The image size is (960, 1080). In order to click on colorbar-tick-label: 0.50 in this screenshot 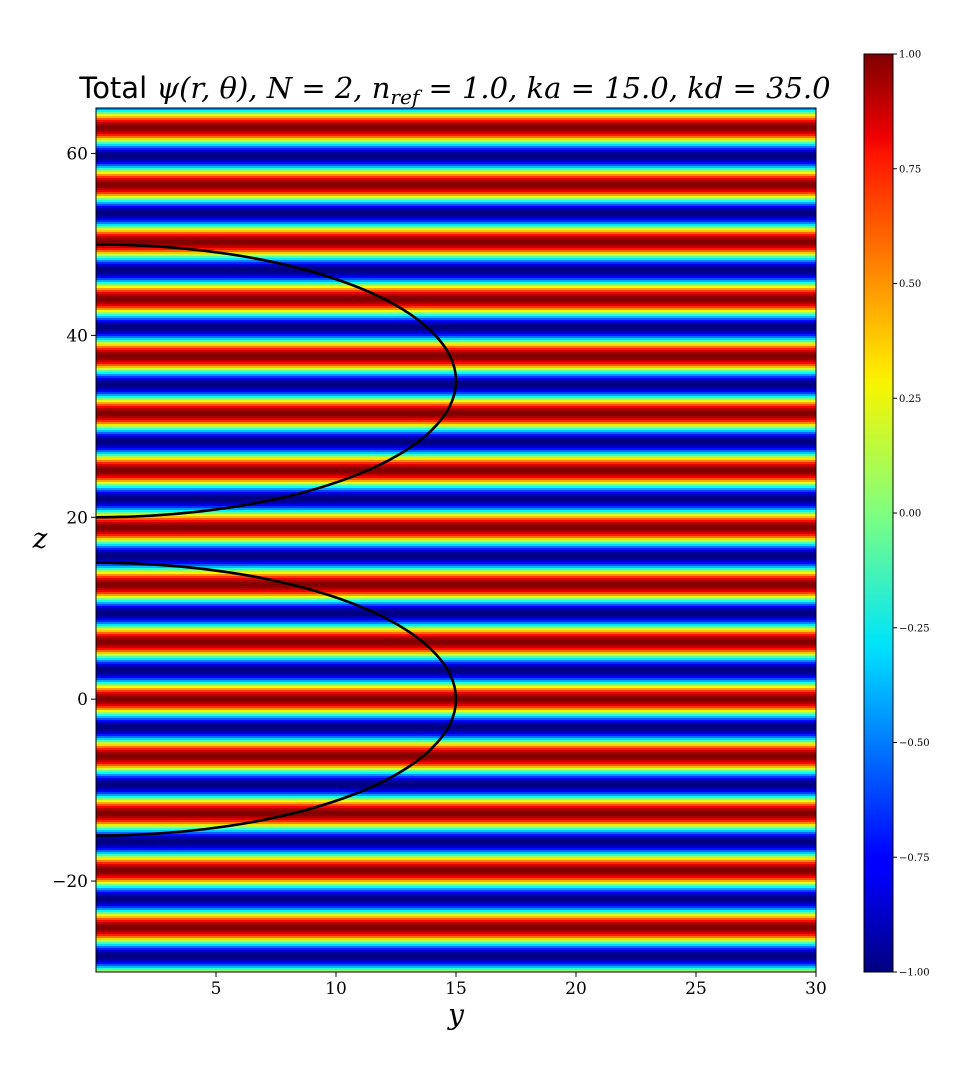, I will do `click(910, 284)`.